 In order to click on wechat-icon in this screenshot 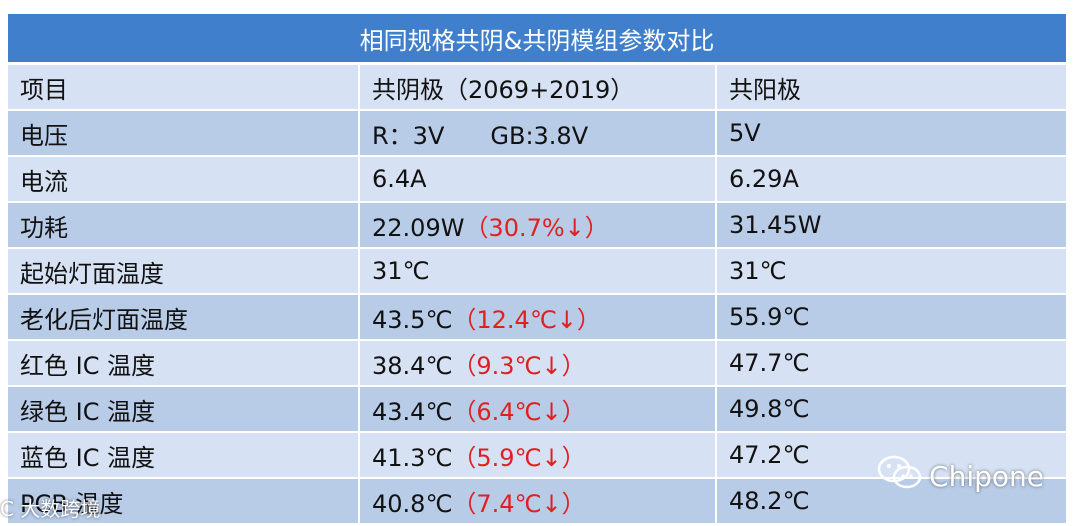, I will do `click(903, 476)`.